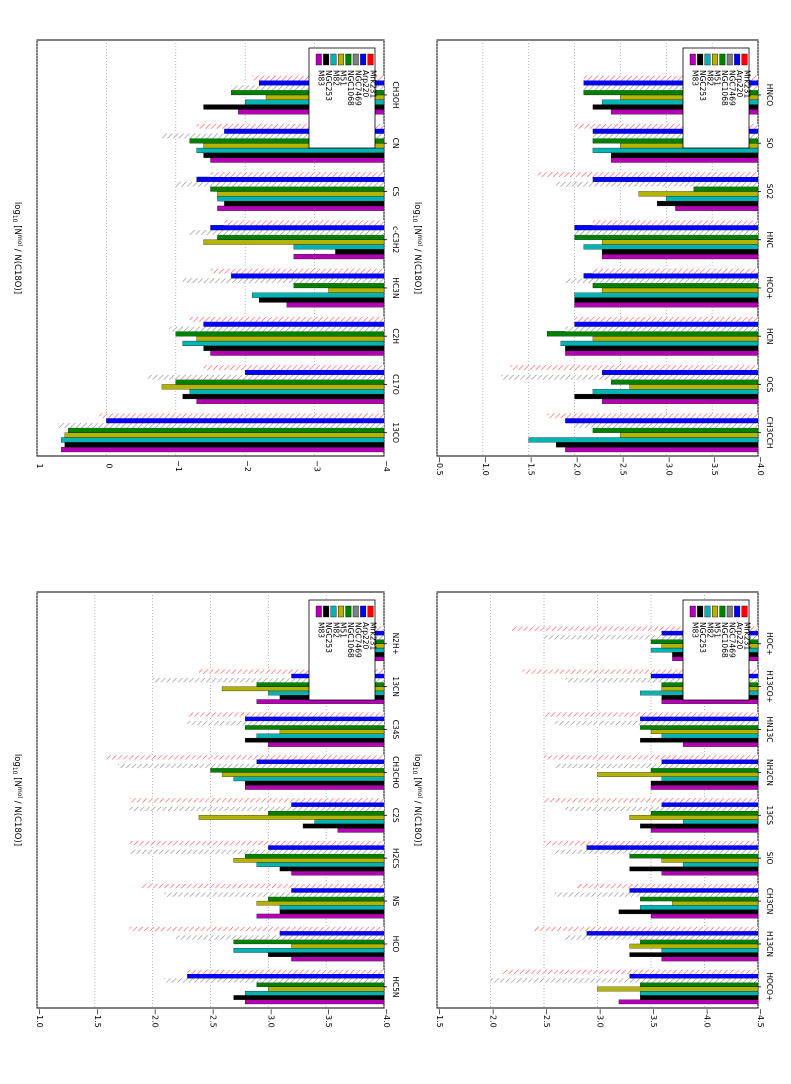 Image resolution: width=791 pixels, height=1084 pixels. Describe the element at coordinates (769, 643) in the screenshot. I see `category-tick-label: HOC+` at that location.